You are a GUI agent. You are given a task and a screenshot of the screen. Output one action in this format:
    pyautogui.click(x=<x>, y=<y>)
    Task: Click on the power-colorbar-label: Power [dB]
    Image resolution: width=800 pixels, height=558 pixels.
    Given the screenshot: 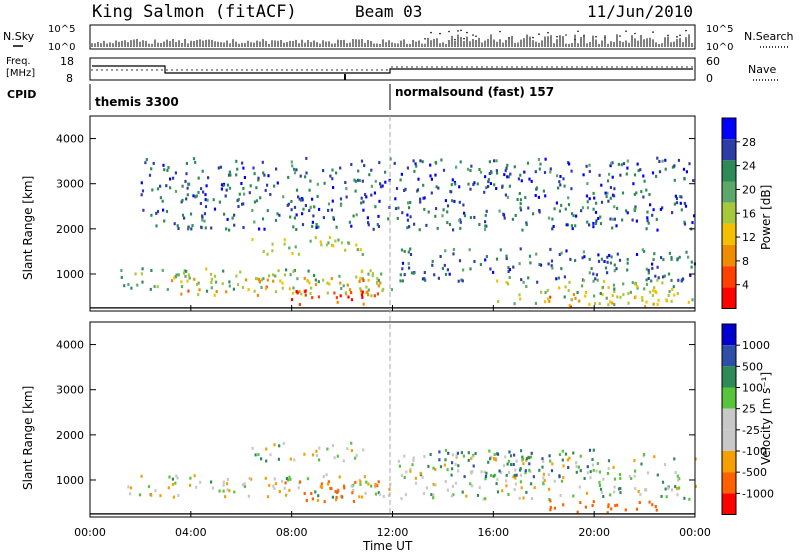 What is the action you would take?
    pyautogui.click(x=766, y=217)
    